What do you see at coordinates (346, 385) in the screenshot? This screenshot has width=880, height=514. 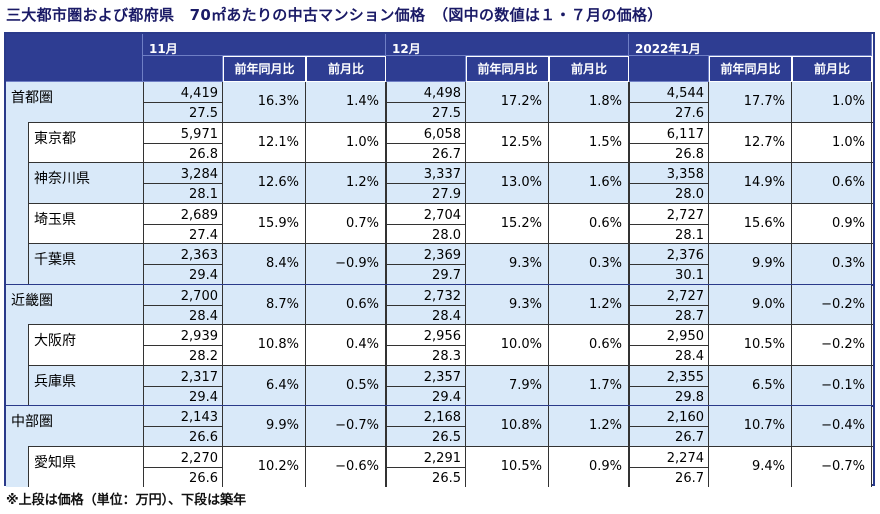 I see `mom-change: 0.5%` at bounding box center [346, 385].